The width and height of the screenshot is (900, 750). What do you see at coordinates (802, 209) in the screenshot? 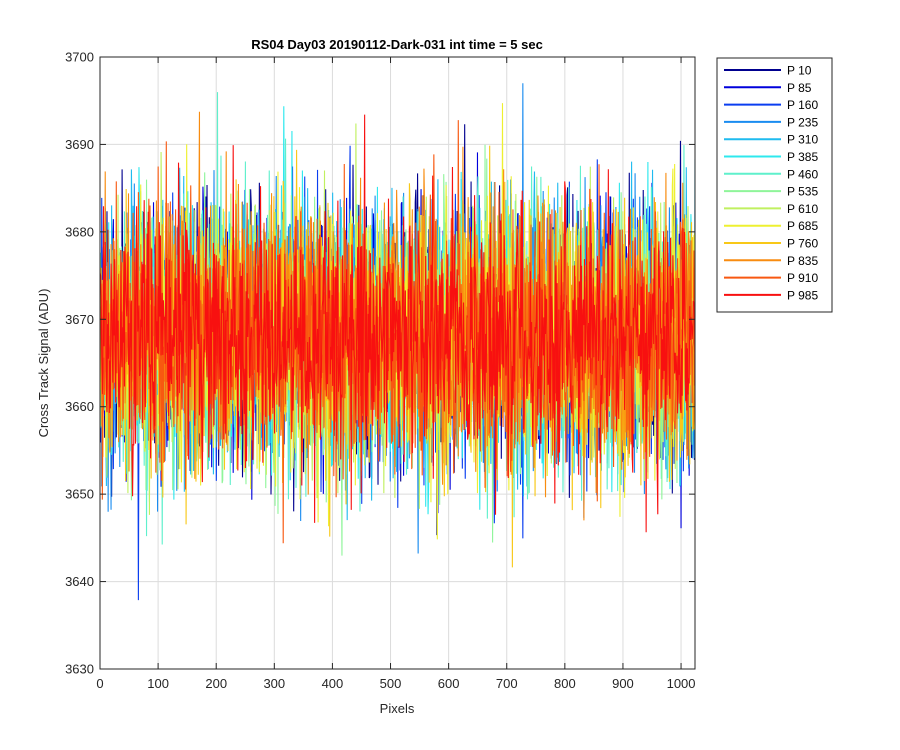
I see `legend-label: P 610` at bounding box center [802, 209].